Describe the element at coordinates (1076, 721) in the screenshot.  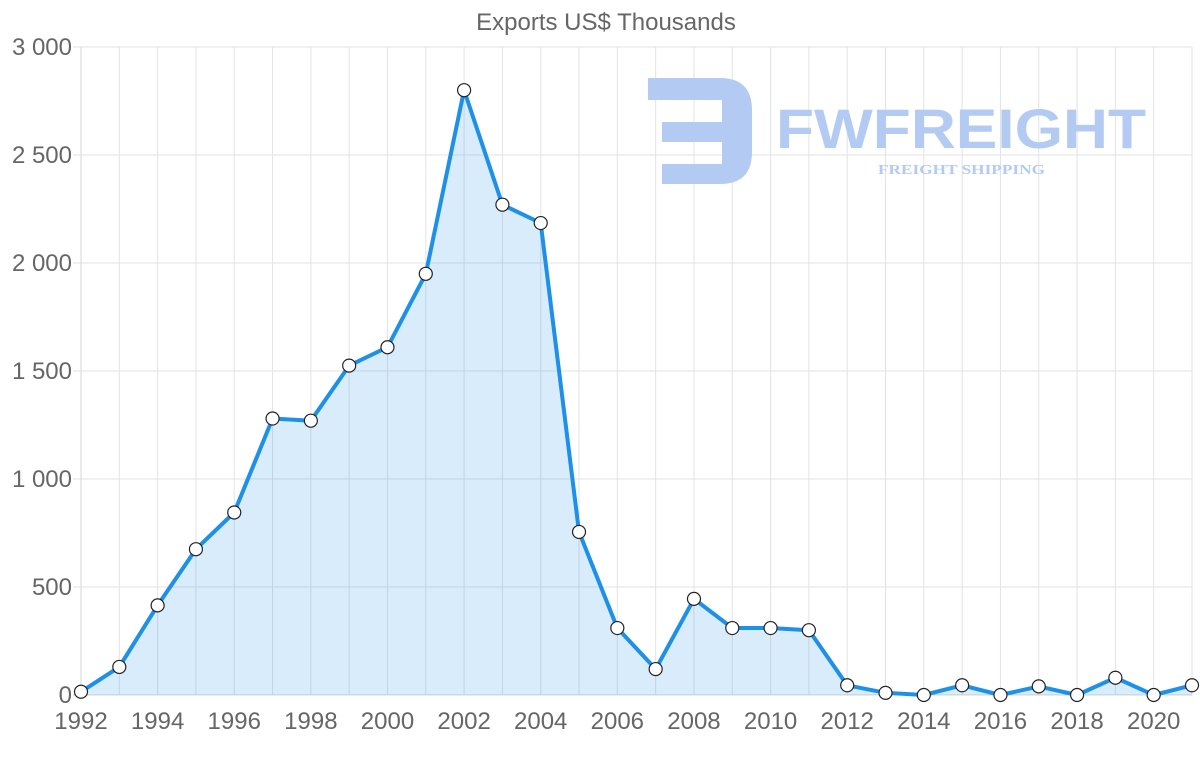
I see `x-tick-label: 2018` at that location.